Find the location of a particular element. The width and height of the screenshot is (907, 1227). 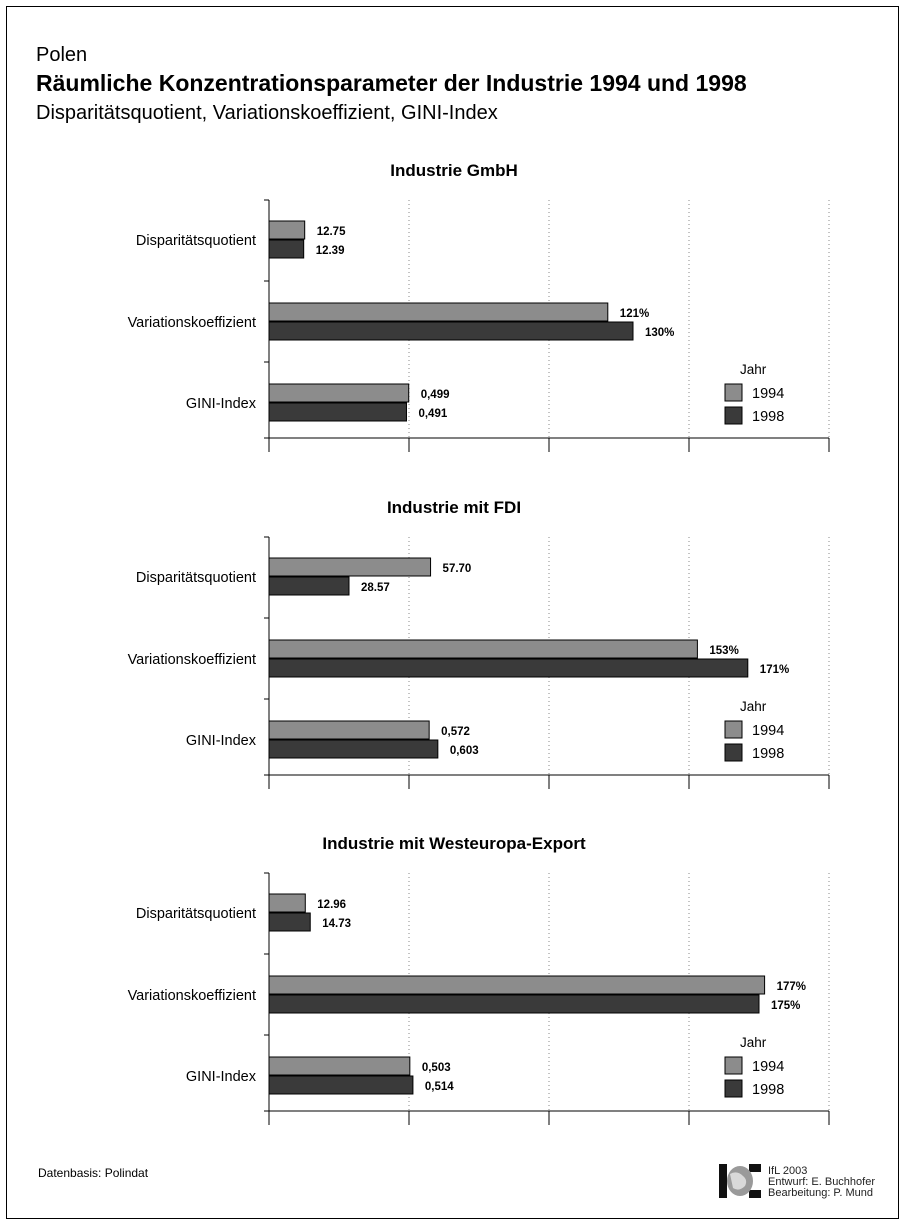

credit-line: Entwurf: E. Buchhofer is located at coordinates (821, 1182).